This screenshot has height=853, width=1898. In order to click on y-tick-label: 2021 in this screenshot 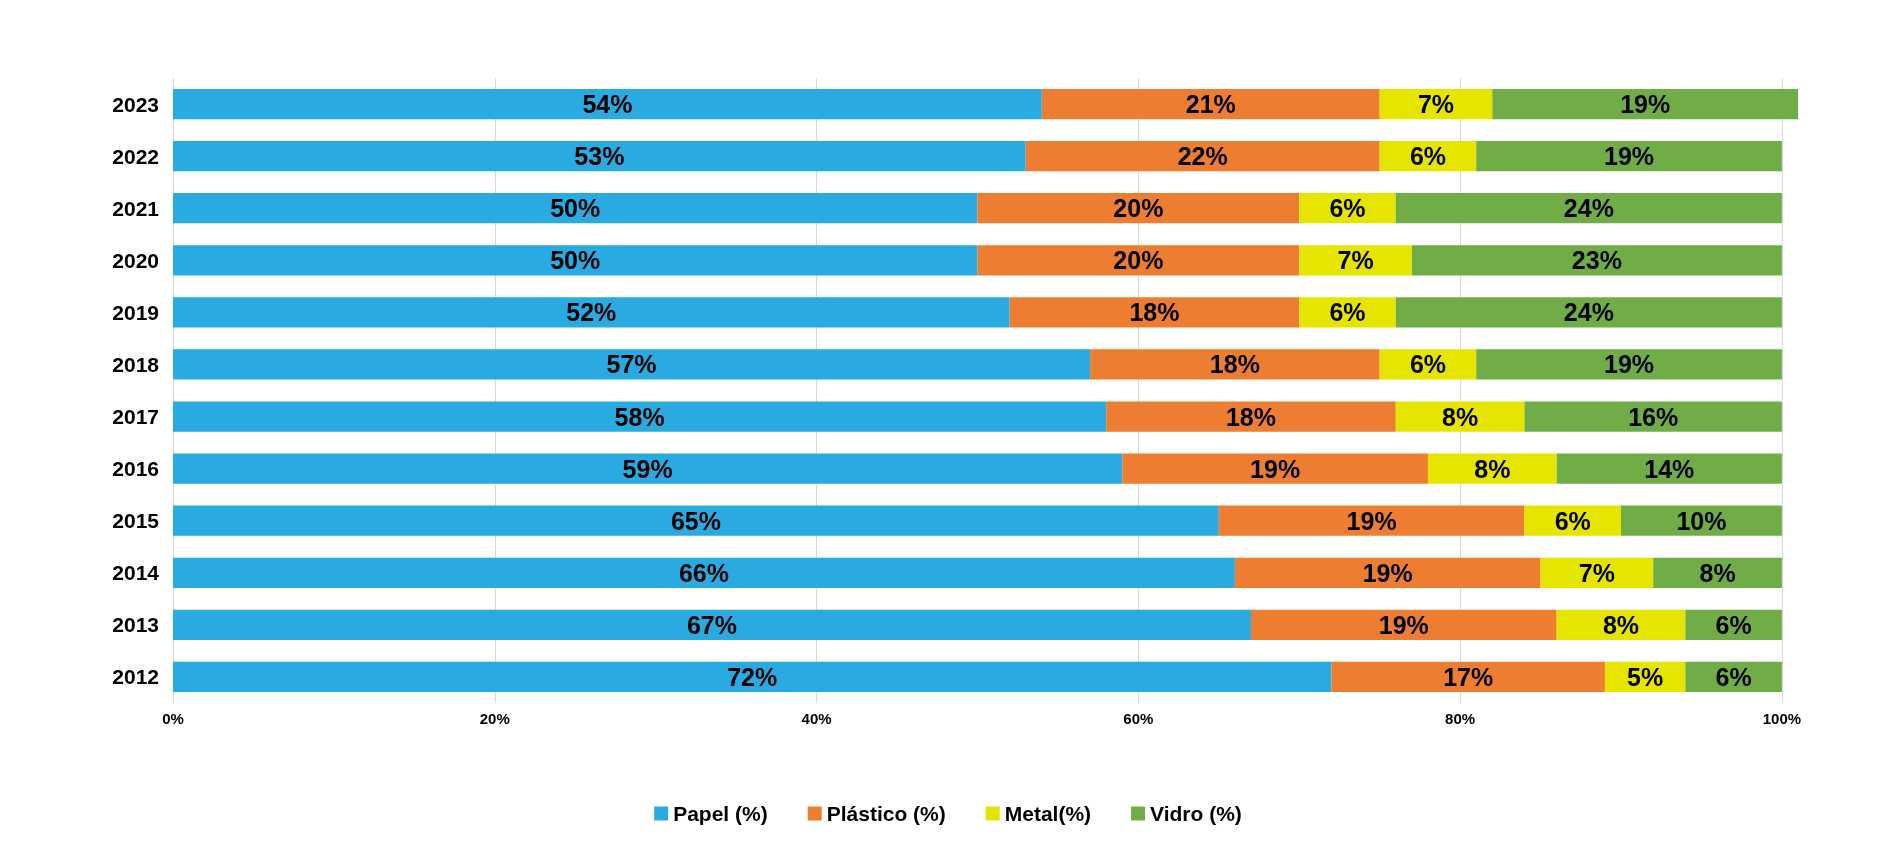, I will do `click(136, 208)`.